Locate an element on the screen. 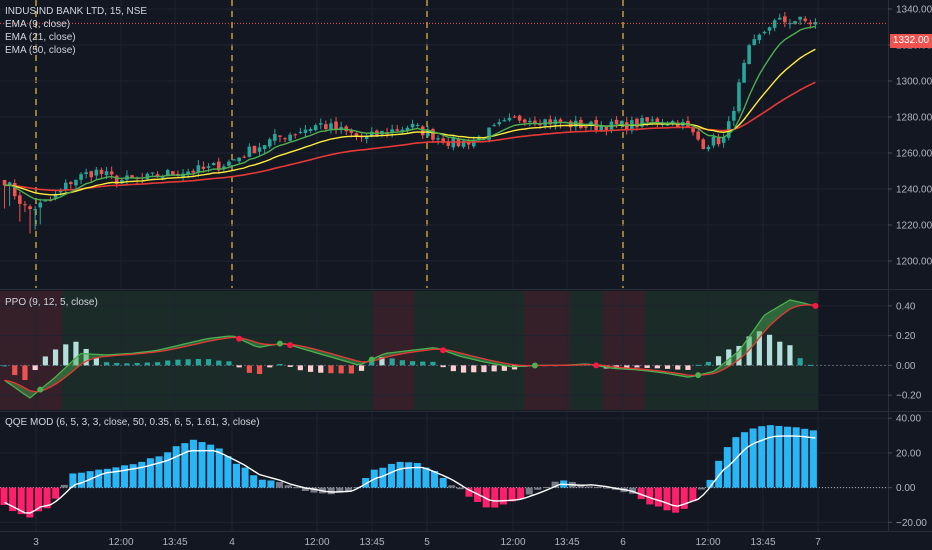 The image size is (932, 550). y-tick-label: 0.00 is located at coordinates (906, 366).